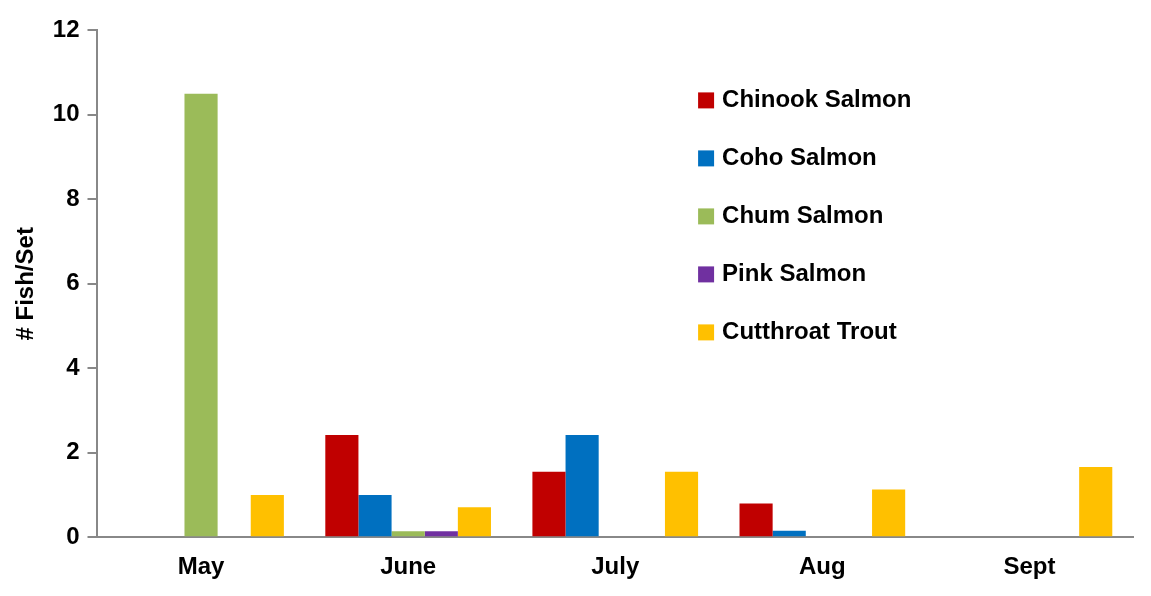  Describe the element at coordinates (799, 157) in the screenshot. I see `legend-label: Coho Salmon` at that location.